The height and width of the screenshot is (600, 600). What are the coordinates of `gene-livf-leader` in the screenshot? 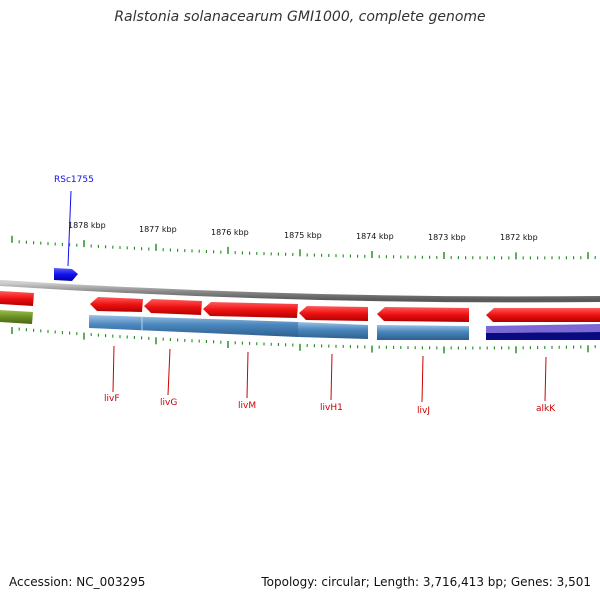 It's located at (113, 369).